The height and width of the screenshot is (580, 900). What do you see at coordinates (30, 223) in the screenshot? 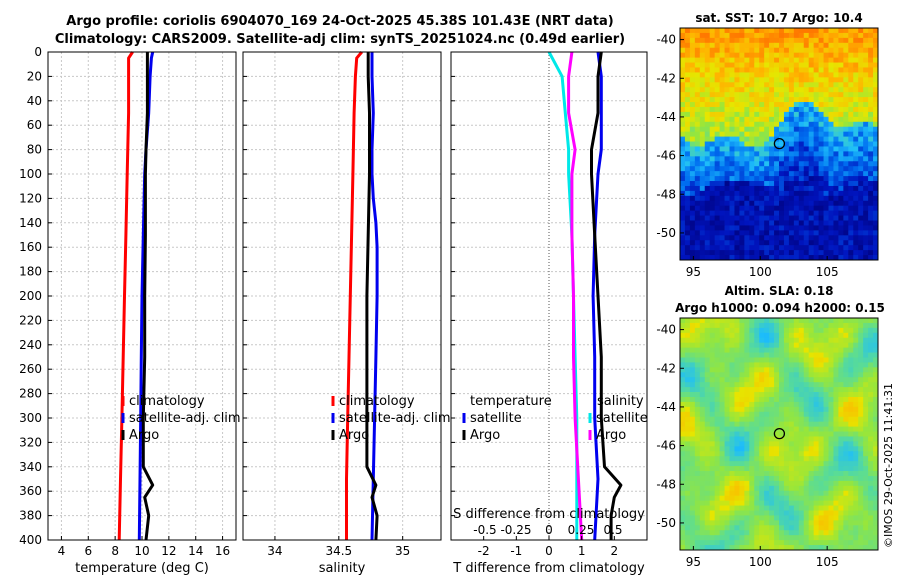
I see `depth-tick-label: 140` at bounding box center [30, 223].